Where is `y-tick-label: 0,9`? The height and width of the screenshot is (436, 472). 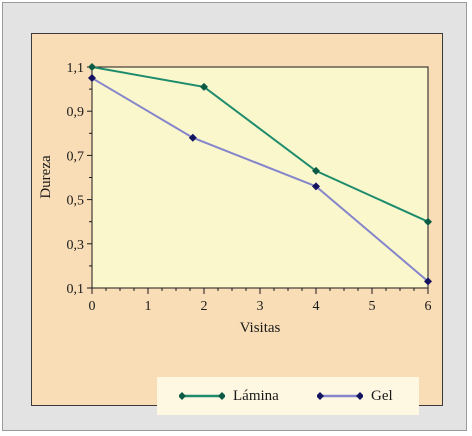 y-tick-label: 0,9 is located at coordinates (76, 112).